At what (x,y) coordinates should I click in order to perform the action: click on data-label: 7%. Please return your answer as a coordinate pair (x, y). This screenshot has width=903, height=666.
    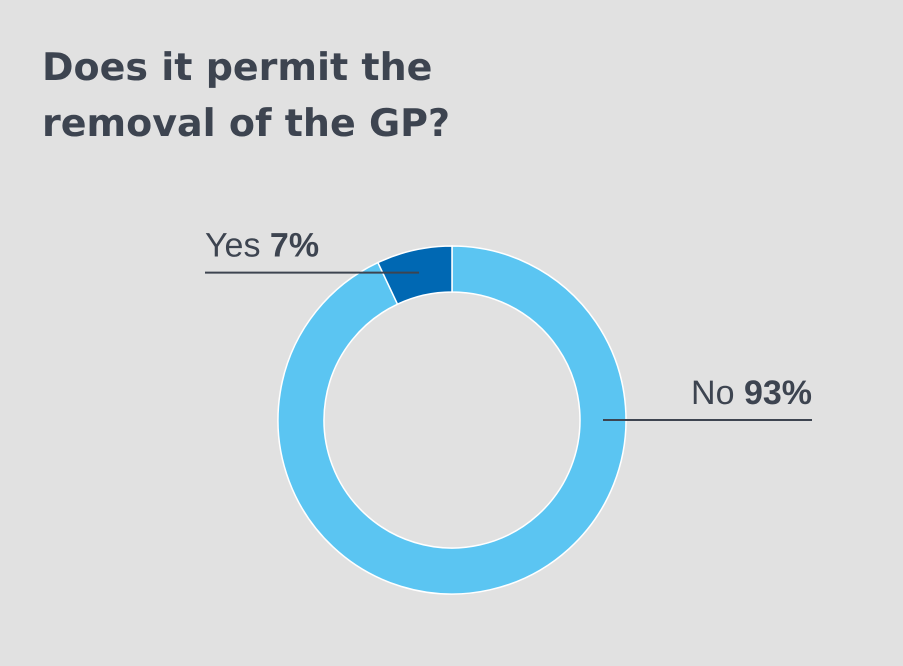
    Looking at the image, I should click on (295, 245).